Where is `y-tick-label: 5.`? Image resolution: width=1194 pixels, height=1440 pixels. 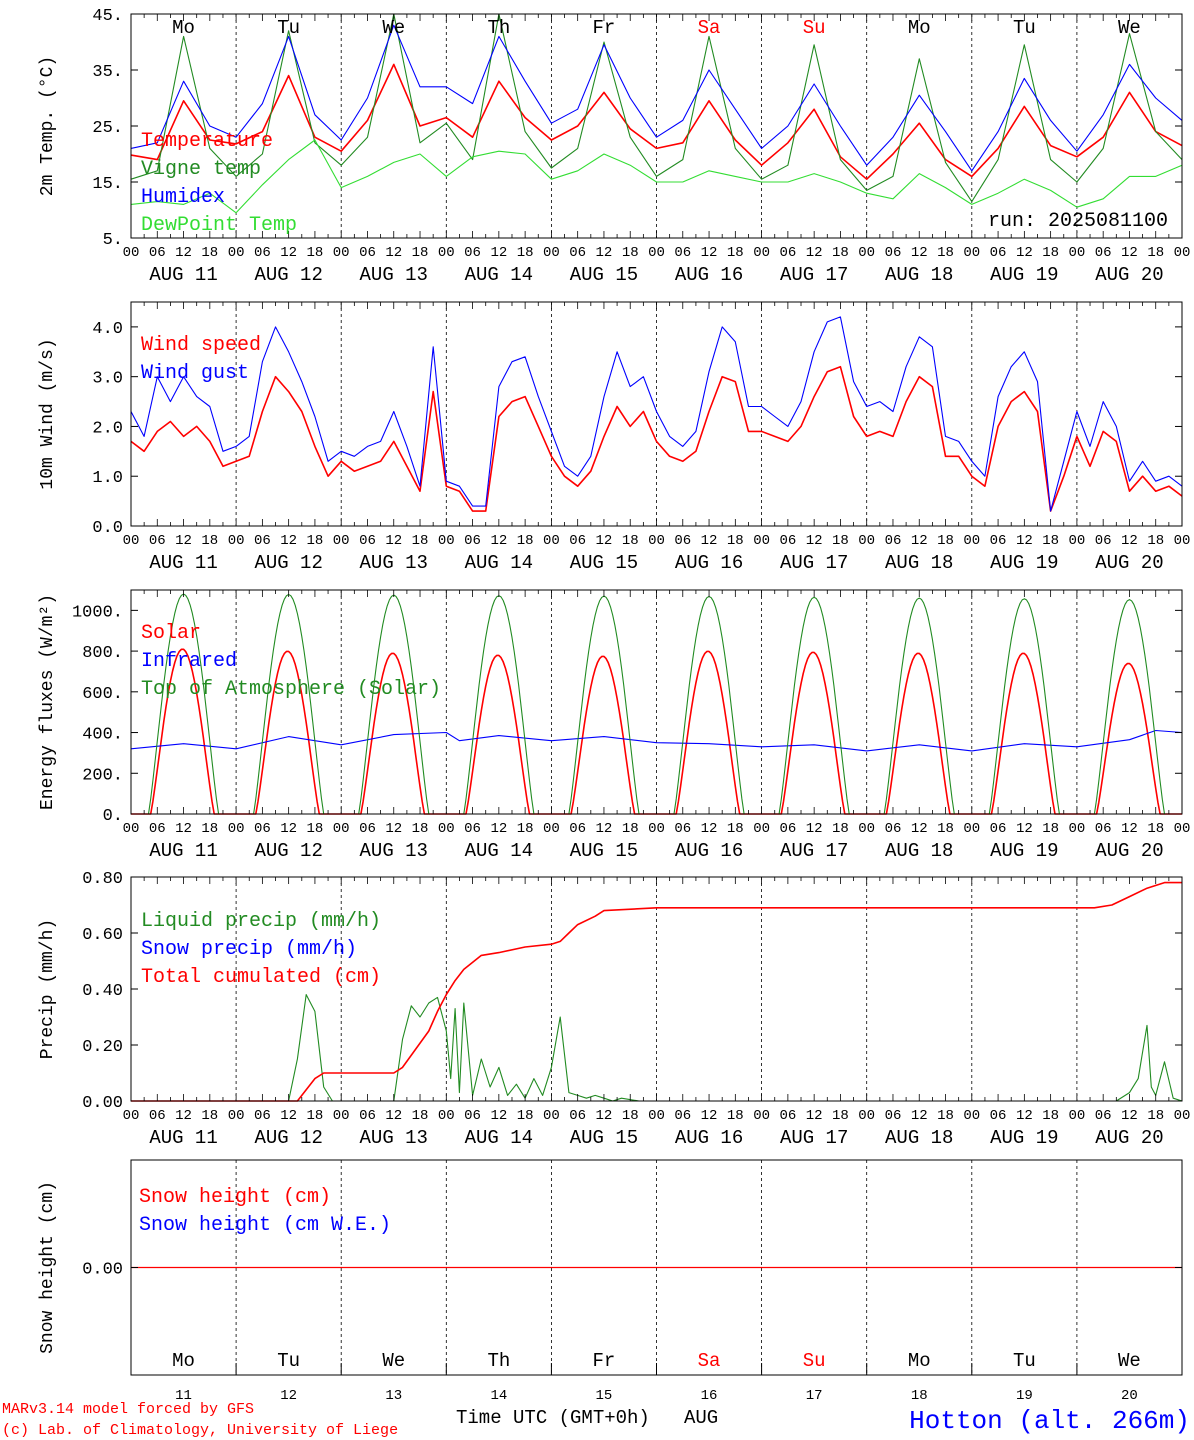 y-tick-label: 5. is located at coordinates (113, 240).